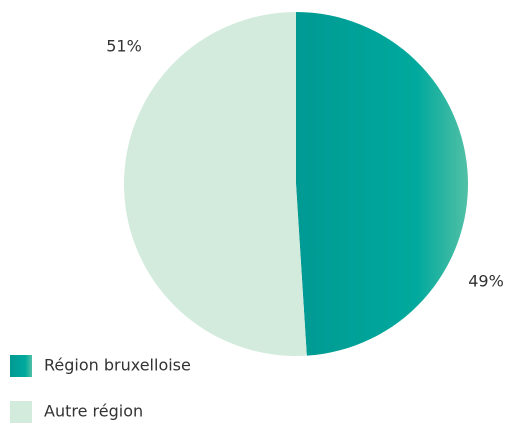  What do you see at coordinates (117, 365) in the screenshot?
I see `legend-label: Région bruxelloise` at bounding box center [117, 365].